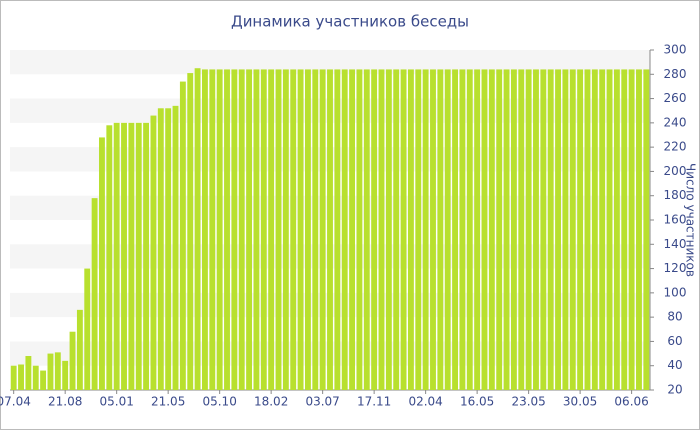  What do you see at coordinates (65, 402) in the screenshot?
I see `x-tick-label: 21.08` at bounding box center [65, 402].